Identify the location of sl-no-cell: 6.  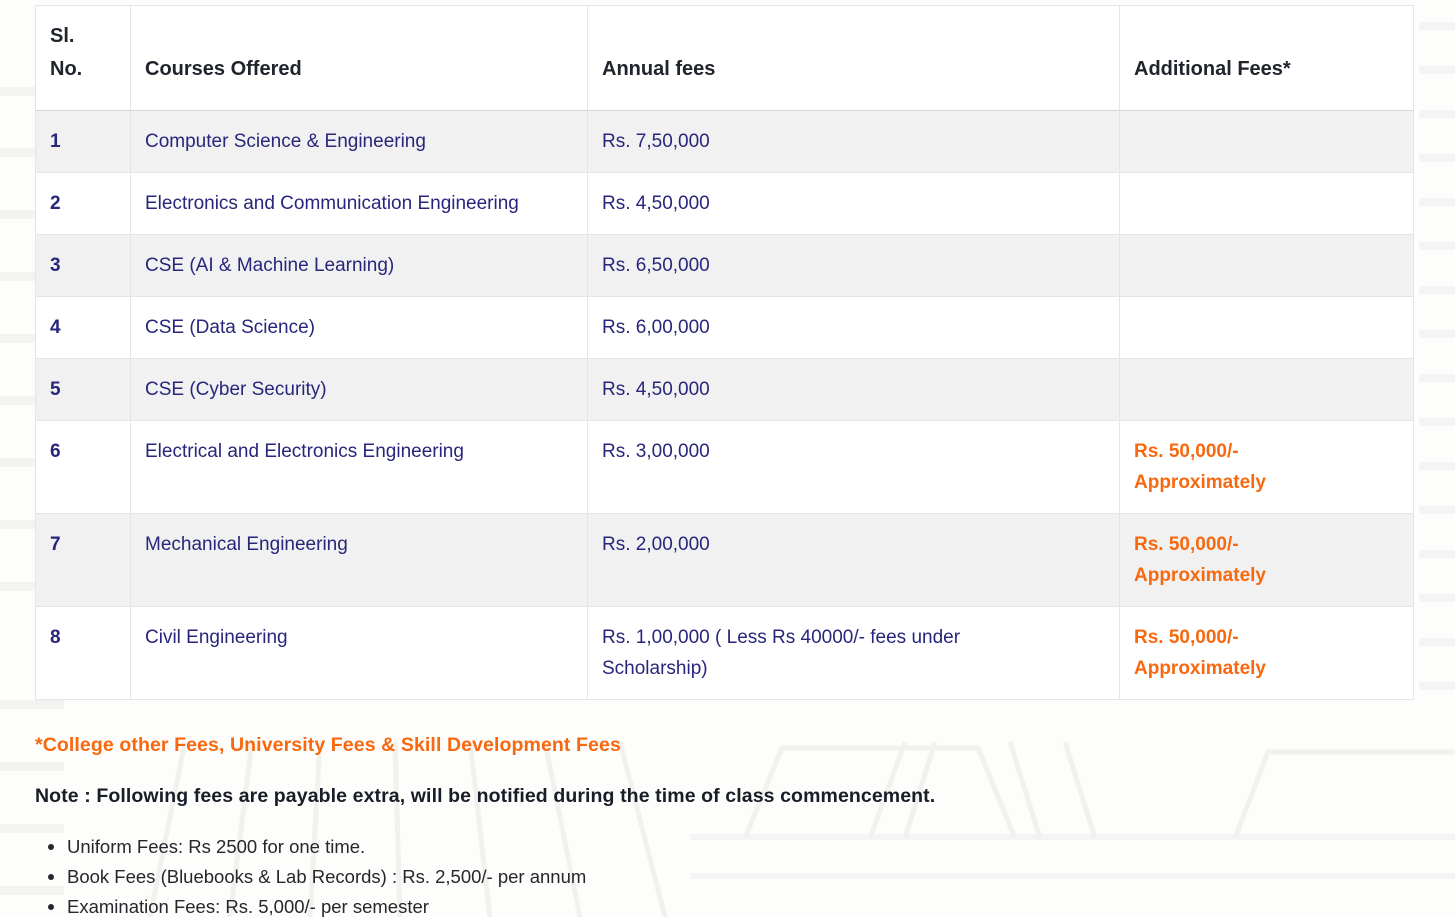
(83, 467).